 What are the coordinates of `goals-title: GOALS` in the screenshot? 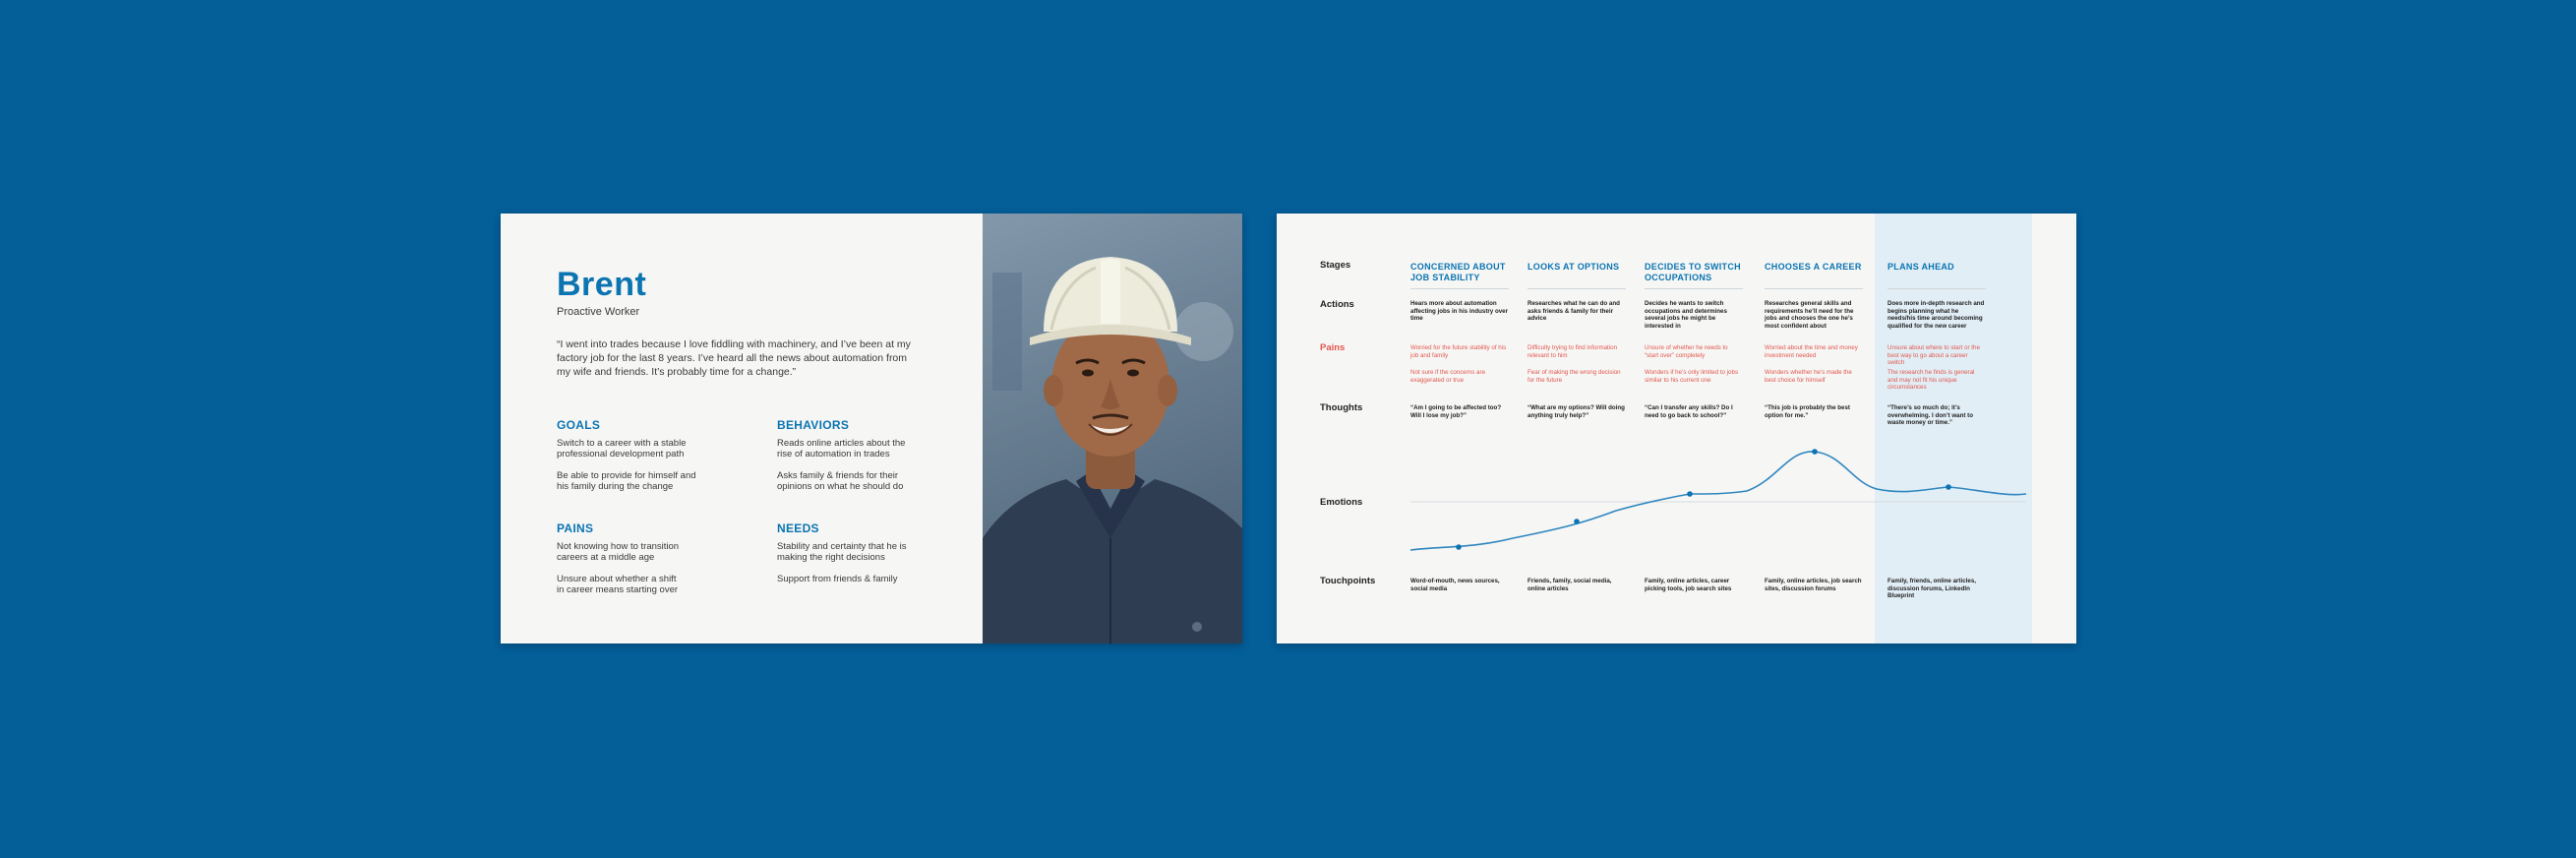 It's located at (579, 425).